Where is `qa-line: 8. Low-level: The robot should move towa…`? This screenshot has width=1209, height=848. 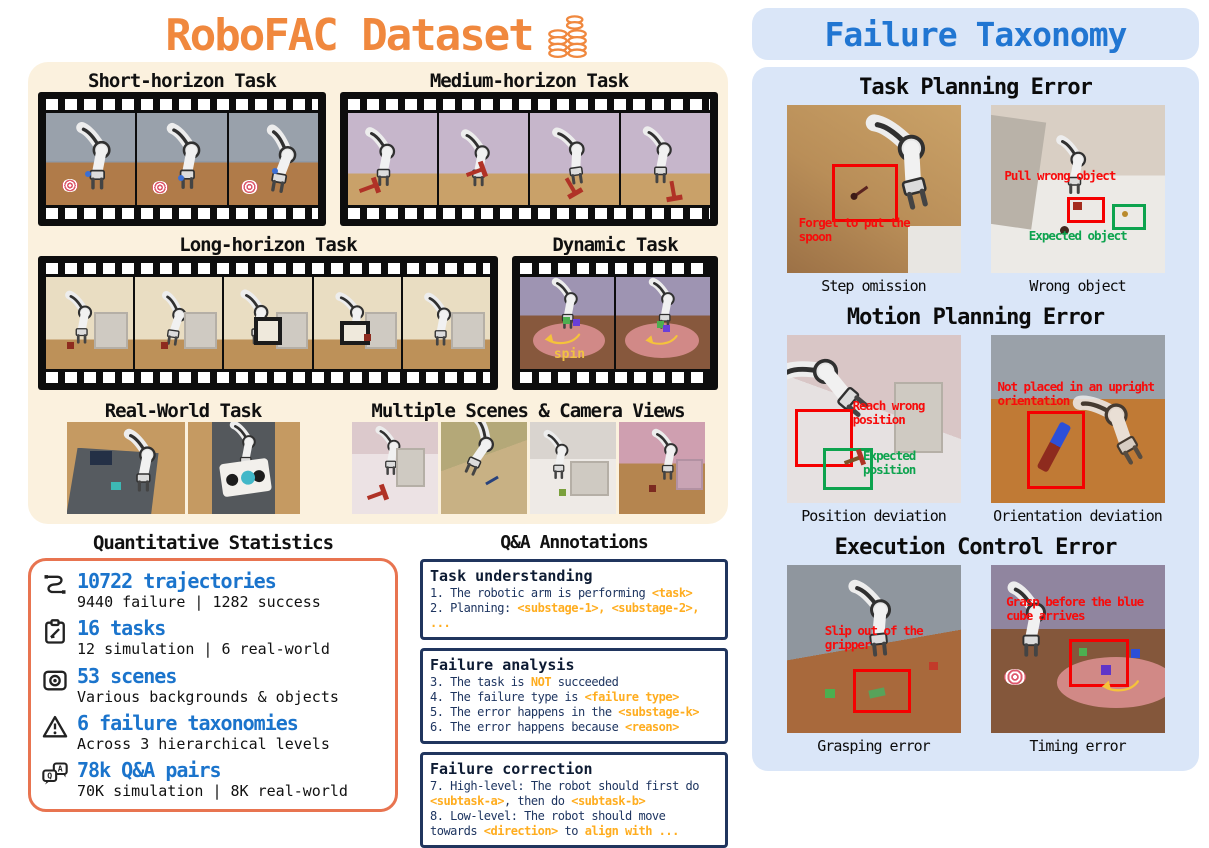 qa-line: 8. Low-level: The robot should move towa… is located at coordinates (554, 823).